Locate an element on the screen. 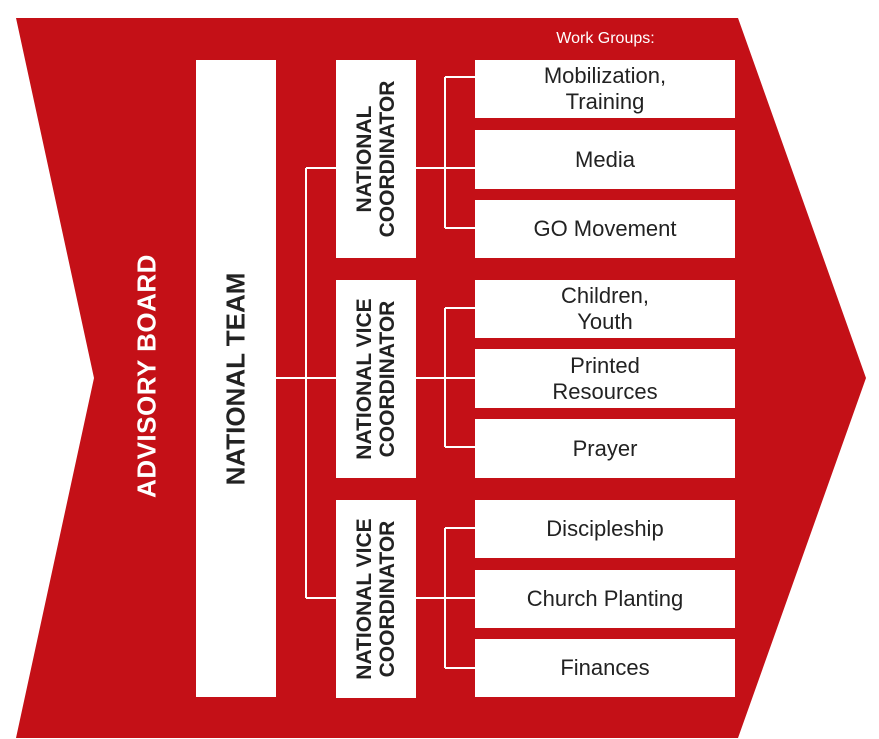  national-team-label: NATIONAL TEAM is located at coordinates (235, 378).